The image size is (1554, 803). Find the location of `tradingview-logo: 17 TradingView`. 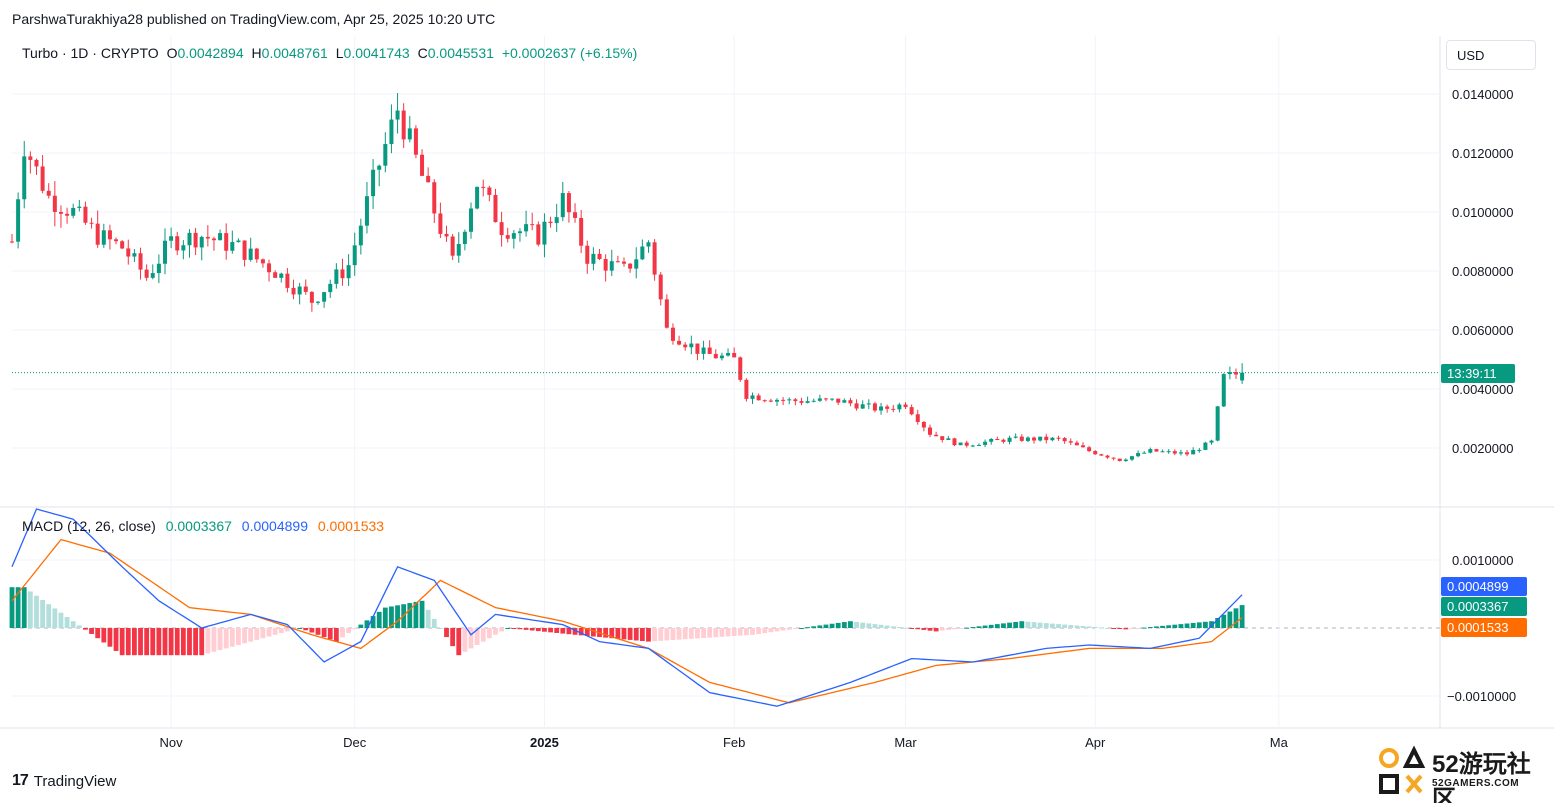

tradingview-logo: 17 TradingView is located at coordinates (64, 781).